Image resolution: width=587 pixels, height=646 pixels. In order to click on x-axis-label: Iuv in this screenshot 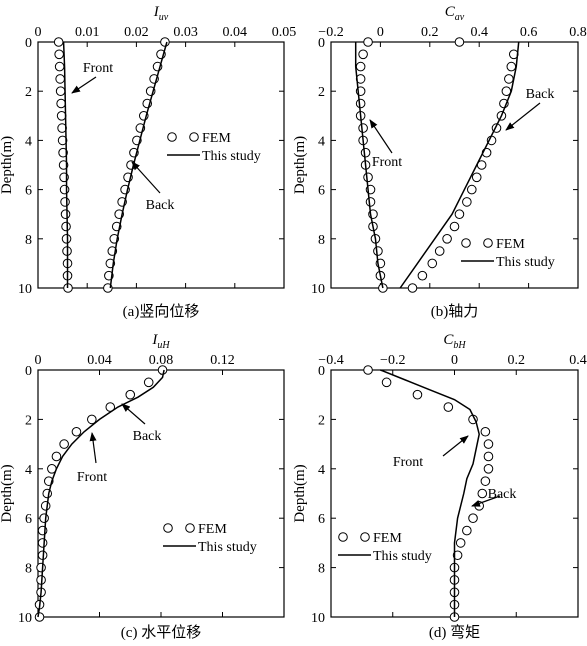, I will do `click(161, 13)`.